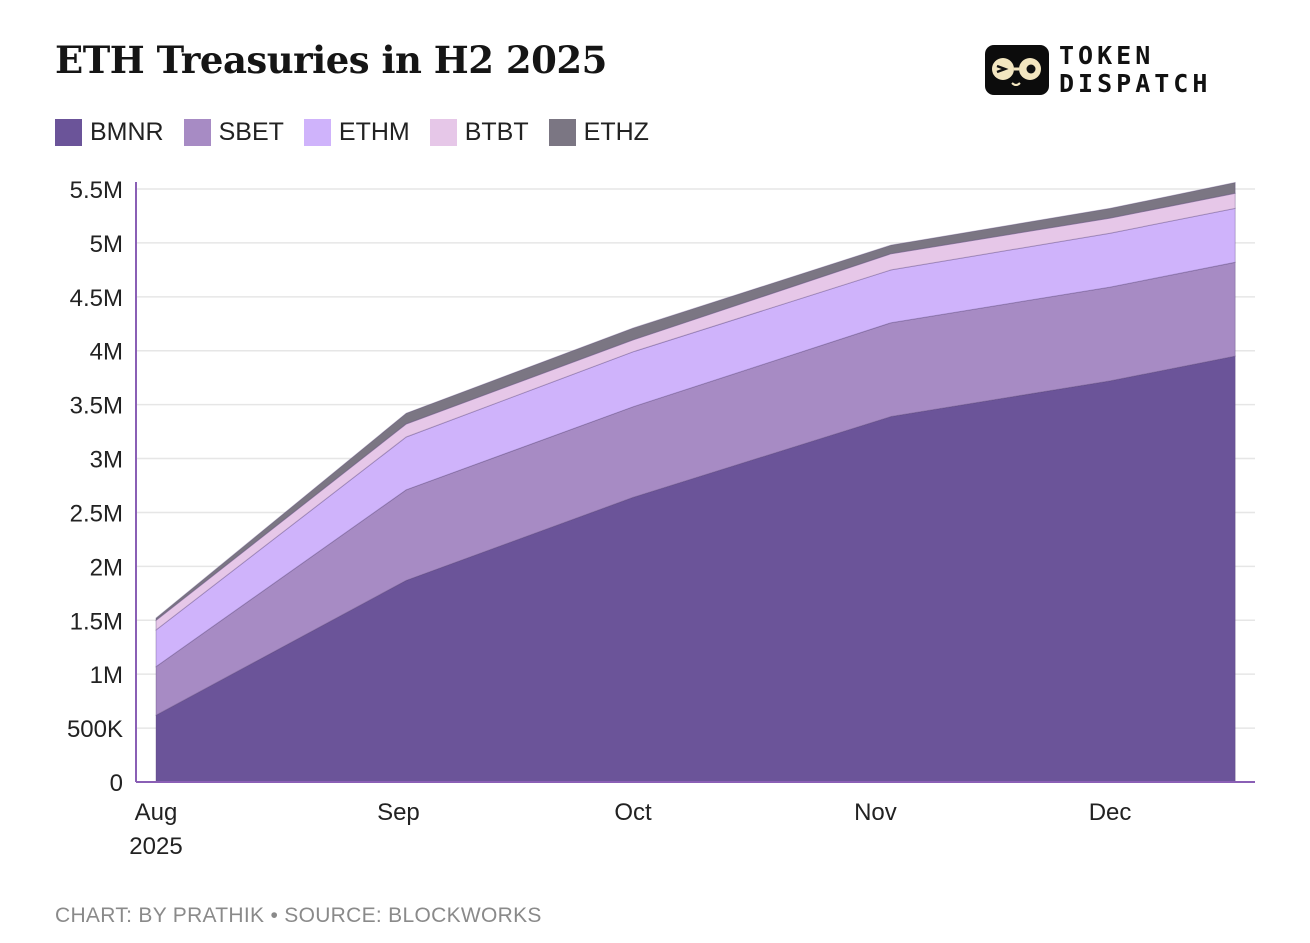 Image resolution: width=1310 pixels, height=943 pixels. I want to click on x-tick-label: Dec, so click(1110, 812).